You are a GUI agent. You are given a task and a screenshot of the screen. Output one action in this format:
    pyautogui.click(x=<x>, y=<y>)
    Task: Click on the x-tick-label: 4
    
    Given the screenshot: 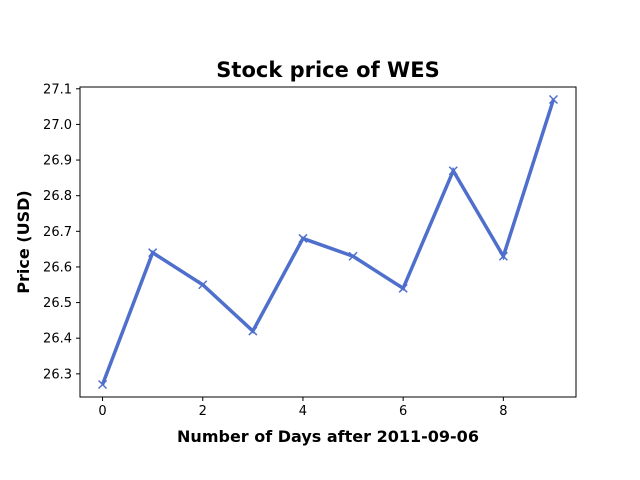 What is the action you would take?
    pyautogui.click(x=303, y=411)
    